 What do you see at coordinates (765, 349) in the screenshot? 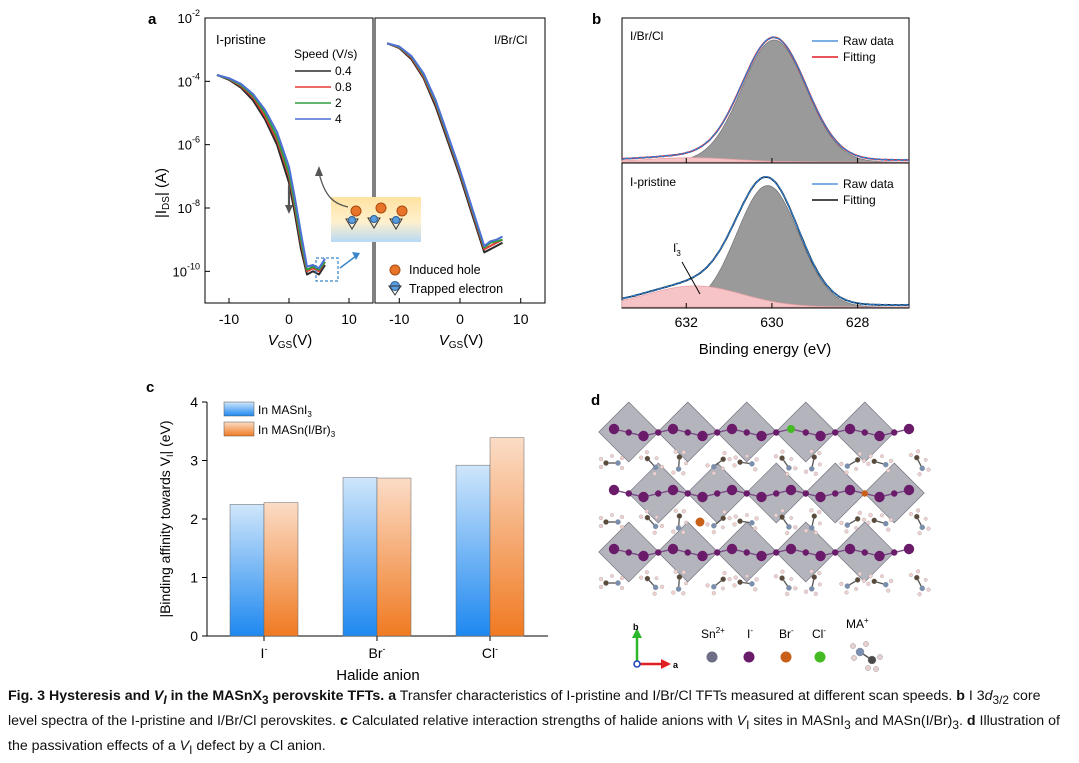
I see `x-axis-label-b: Binding energy (eV)` at bounding box center [765, 349].